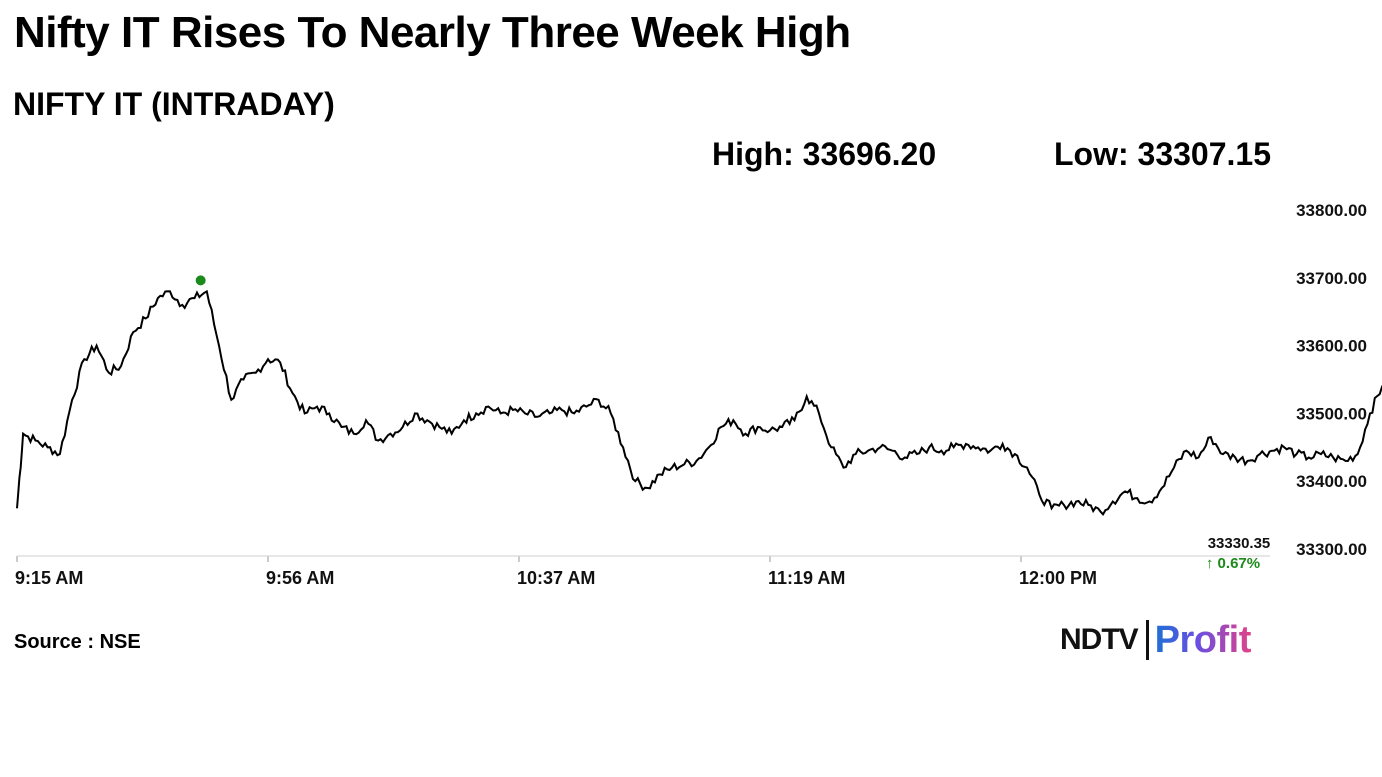 The width and height of the screenshot is (1382, 777). Describe the element at coordinates (1331, 413) in the screenshot. I see `y-tick-label: 33500.00` at that location.